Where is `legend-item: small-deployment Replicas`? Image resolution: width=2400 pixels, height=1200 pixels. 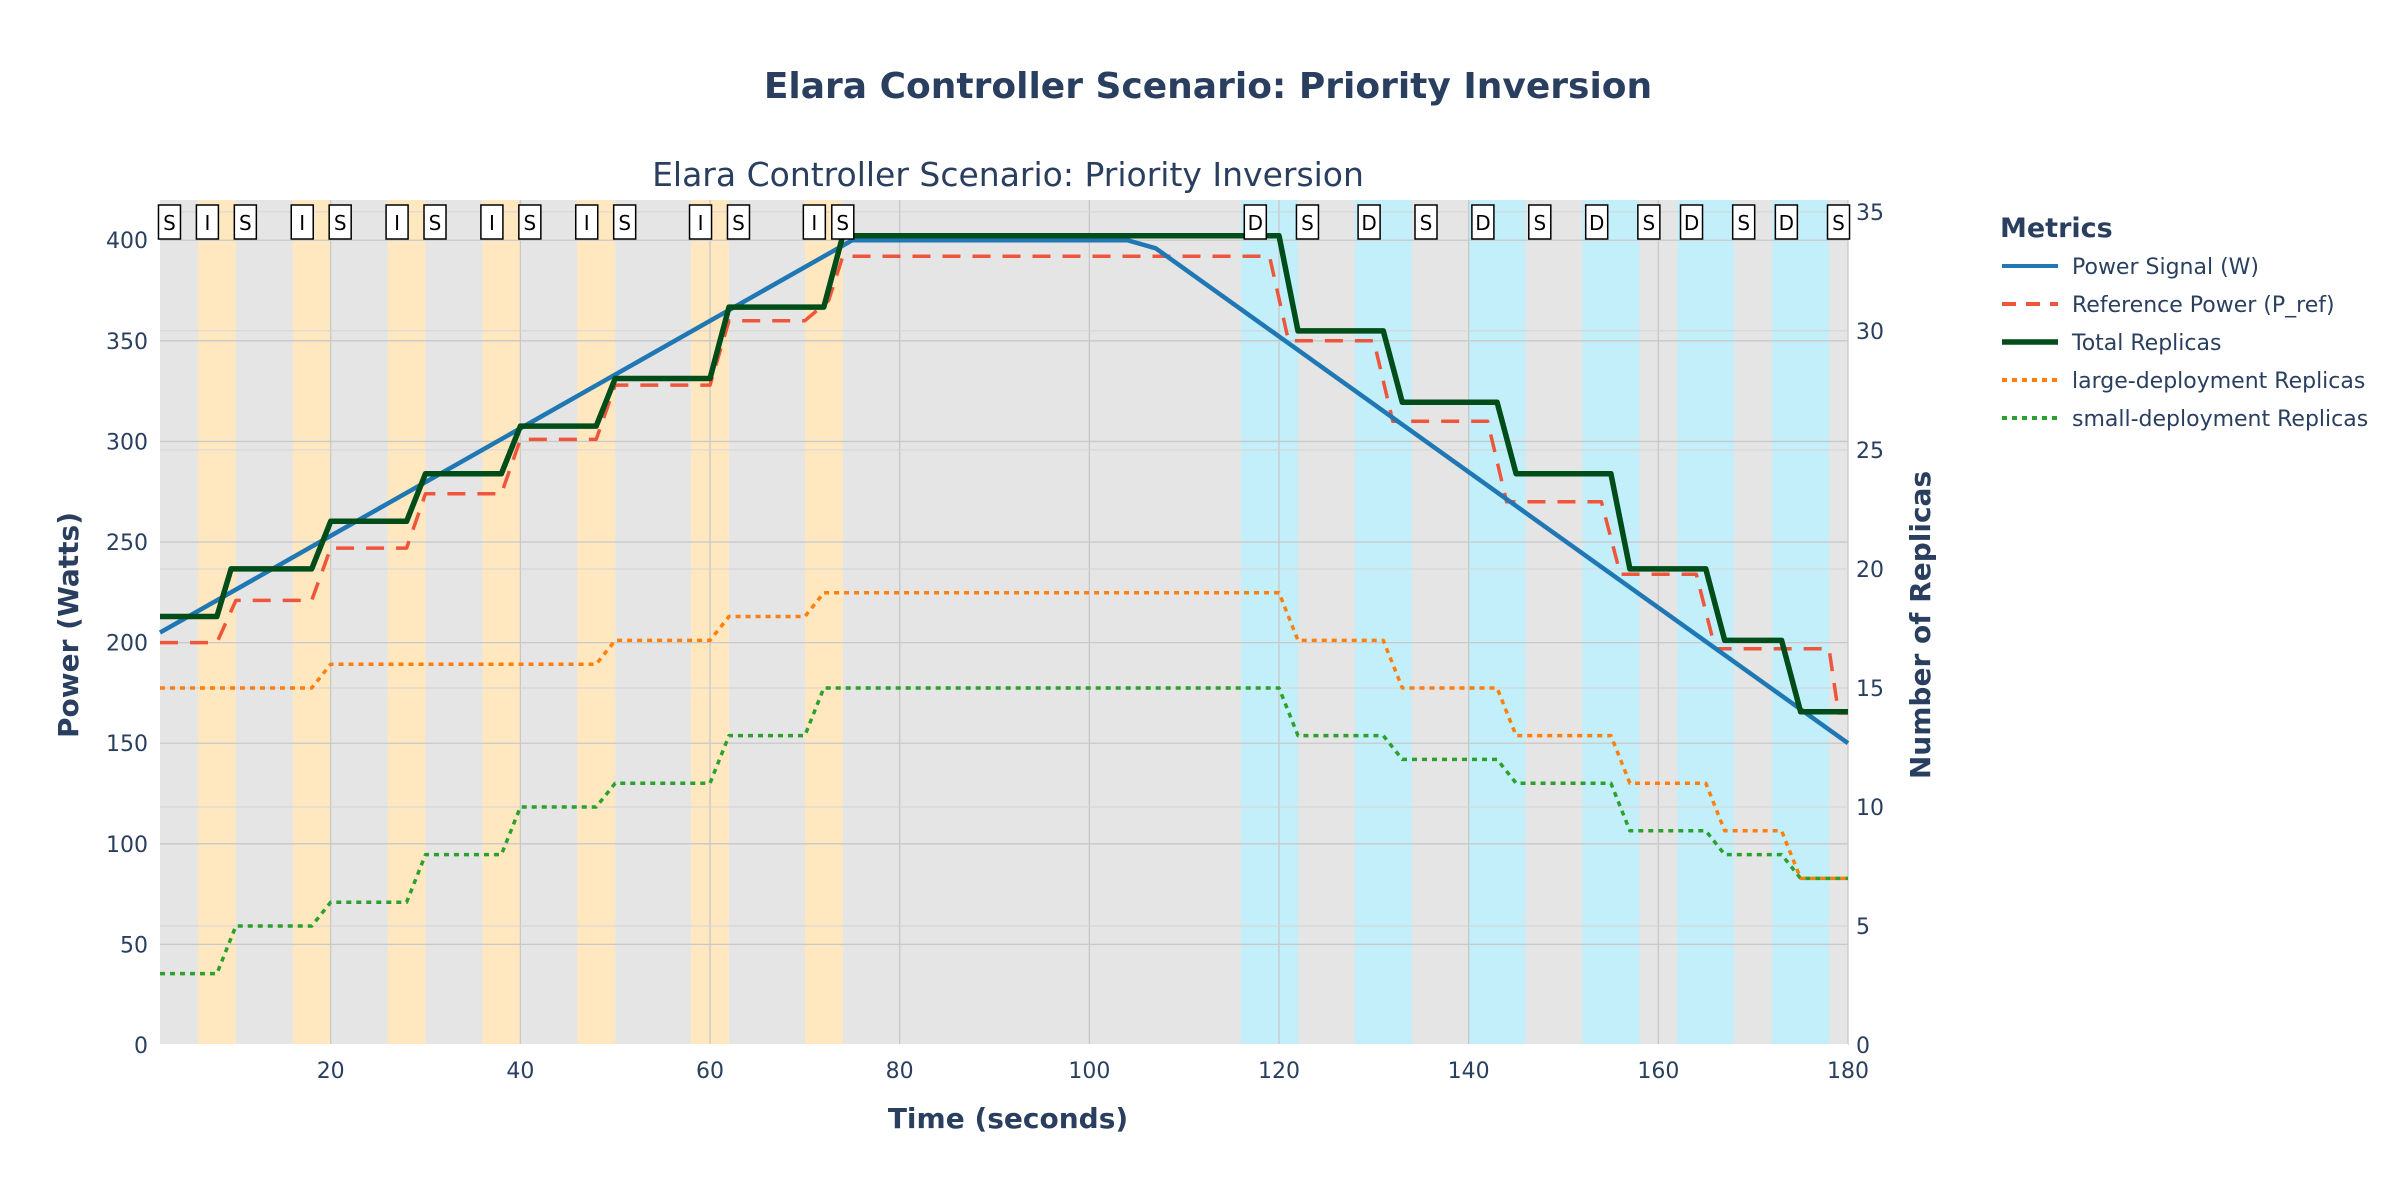
legend-item: small-deployment Replicas is located at coordinates (2185, 419).